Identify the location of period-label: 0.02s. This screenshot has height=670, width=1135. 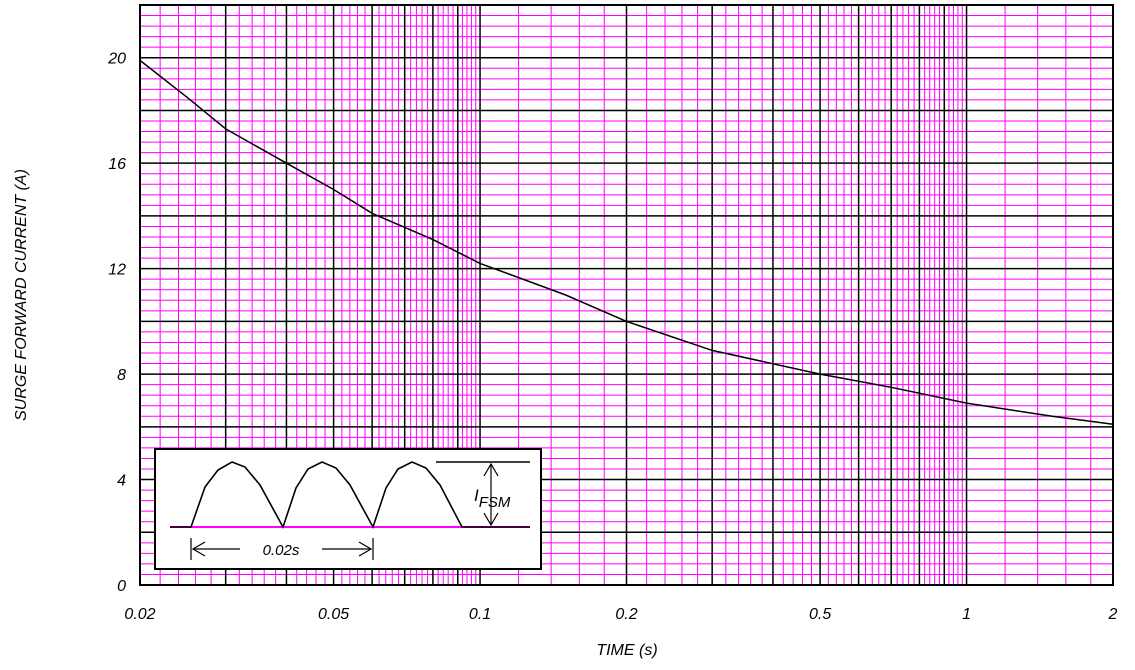
(281, 550).